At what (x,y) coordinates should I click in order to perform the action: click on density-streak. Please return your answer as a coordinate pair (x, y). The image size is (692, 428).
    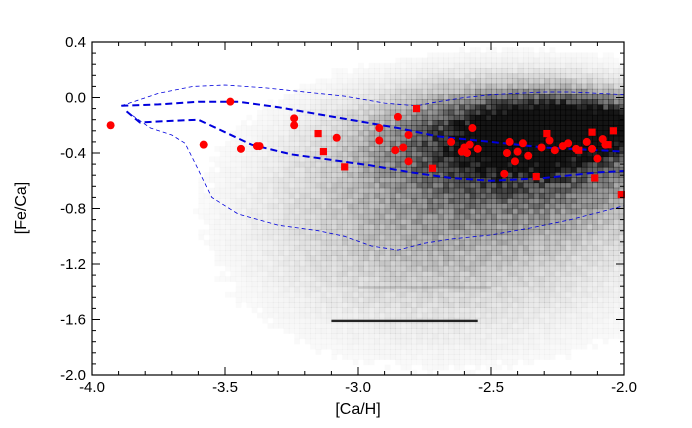
    Looking at the image, I should click on (404, 321).